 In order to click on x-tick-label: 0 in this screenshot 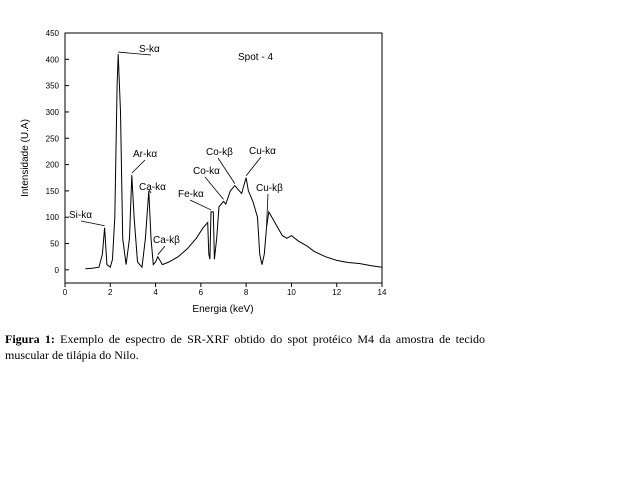, I will do `click(65, 292)`.